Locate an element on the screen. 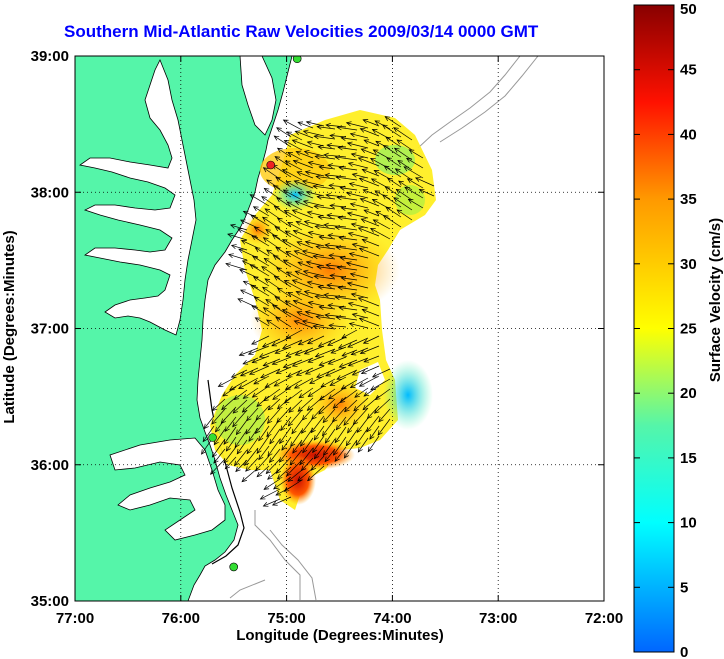 The height and width of the screenshot is (659, 724). colorbar-tick-label: 10 is located at coordinates (688, 523).